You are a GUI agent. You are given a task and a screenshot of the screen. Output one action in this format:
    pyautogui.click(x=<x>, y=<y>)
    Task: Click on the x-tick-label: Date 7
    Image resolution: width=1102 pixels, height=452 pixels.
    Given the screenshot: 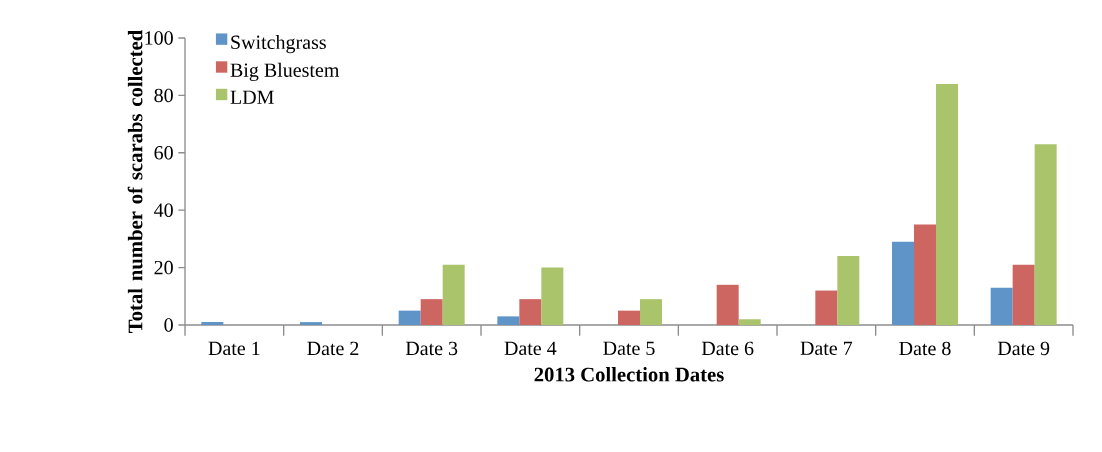 What is the action you would take?
    pyautogui.click(x=826, y=348)
    